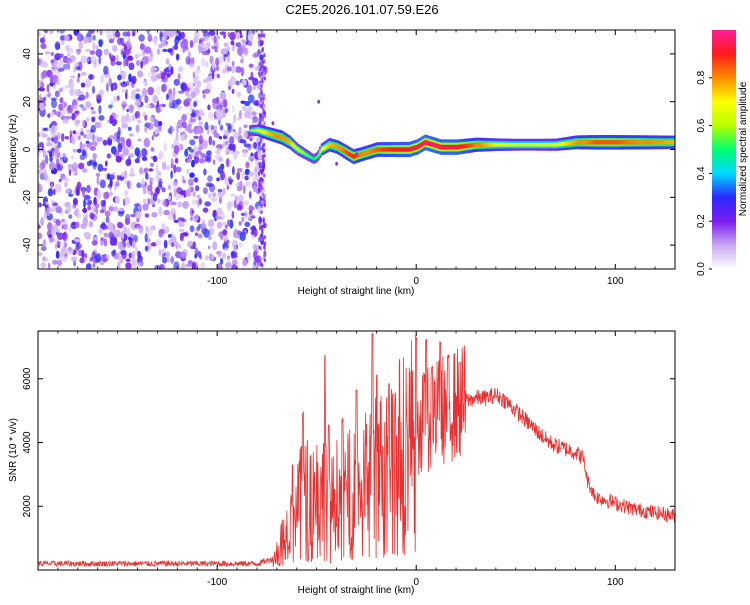  What do you see at coordinates (27, 102) in the screenshot?
I see `spectrogram-y-tick-label: 20` at bounding box center [27, 102].